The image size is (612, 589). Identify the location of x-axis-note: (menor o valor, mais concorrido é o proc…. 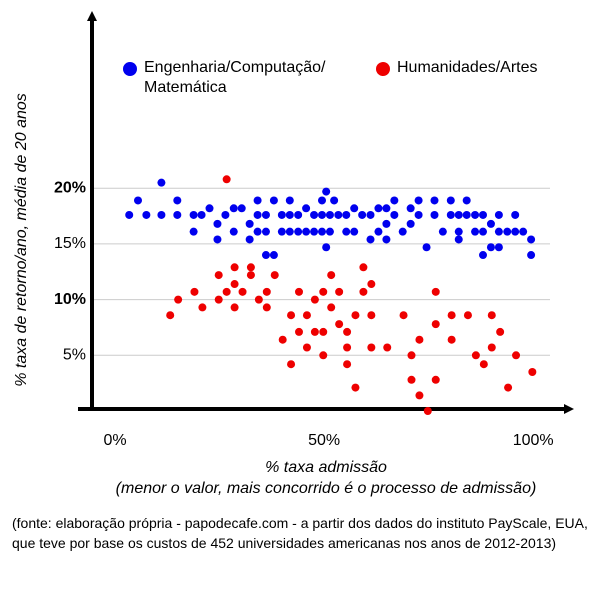
(326, 488).